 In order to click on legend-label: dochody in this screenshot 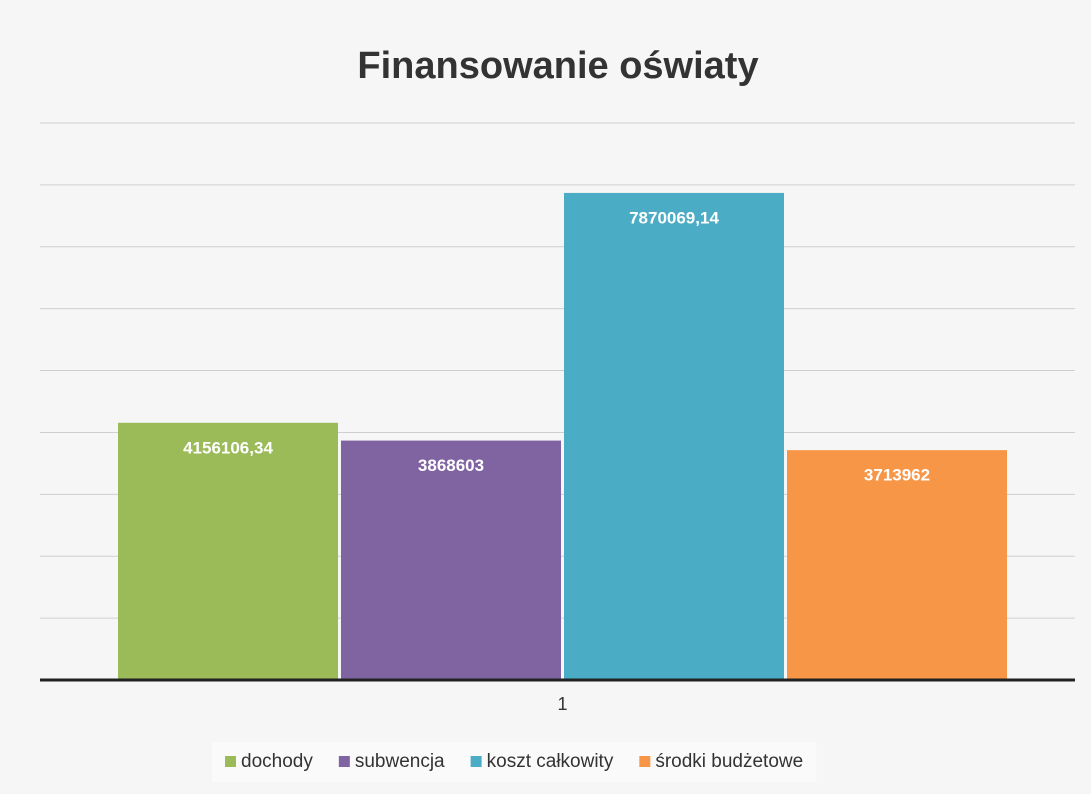, I will do `click(277, 761)`.